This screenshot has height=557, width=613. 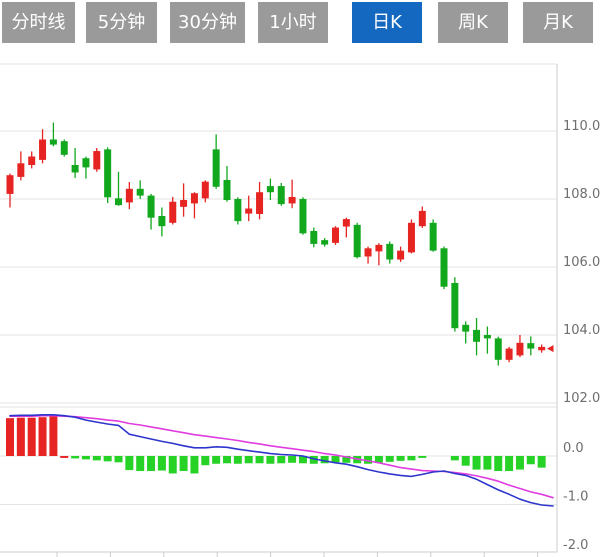 I want to click on tab-weekly-k: 周K, so click(x=473, y=22).